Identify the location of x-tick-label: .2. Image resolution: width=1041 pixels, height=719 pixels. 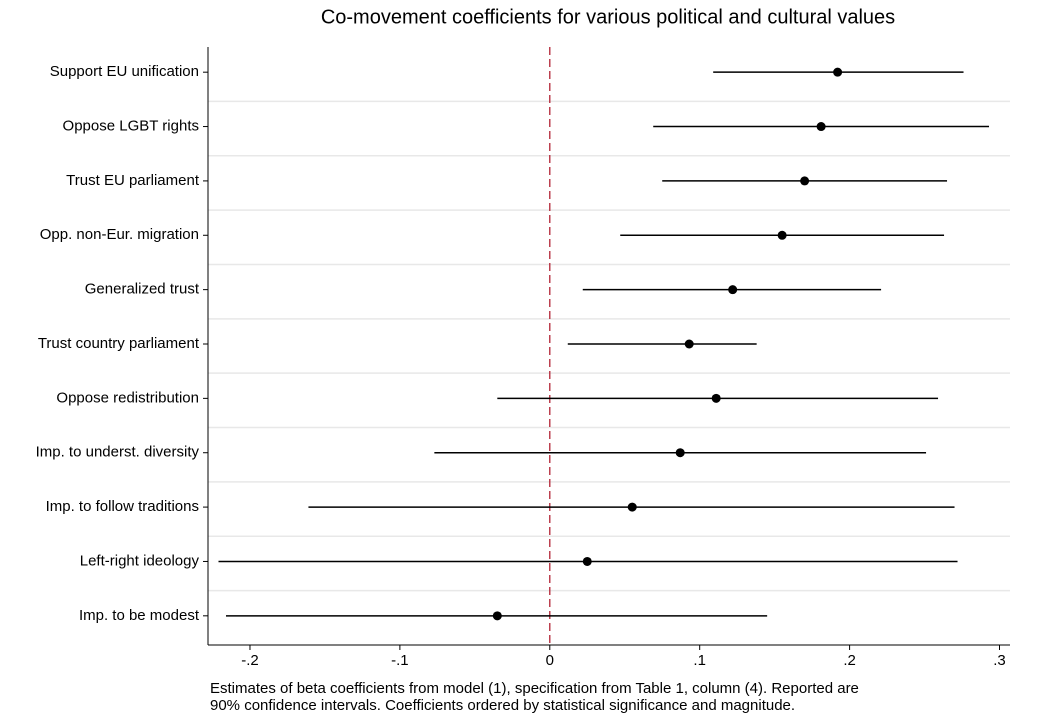
(849, 660).